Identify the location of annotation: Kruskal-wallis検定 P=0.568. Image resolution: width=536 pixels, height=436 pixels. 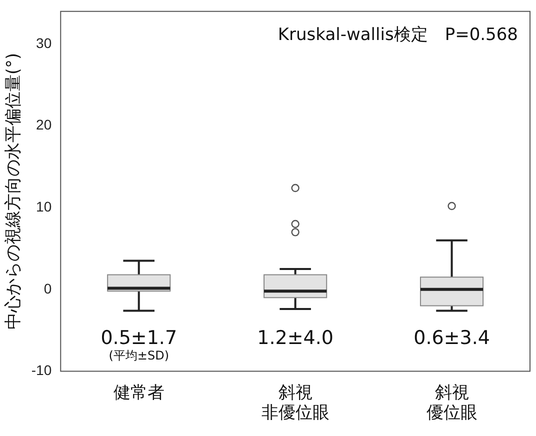
(398, 34).